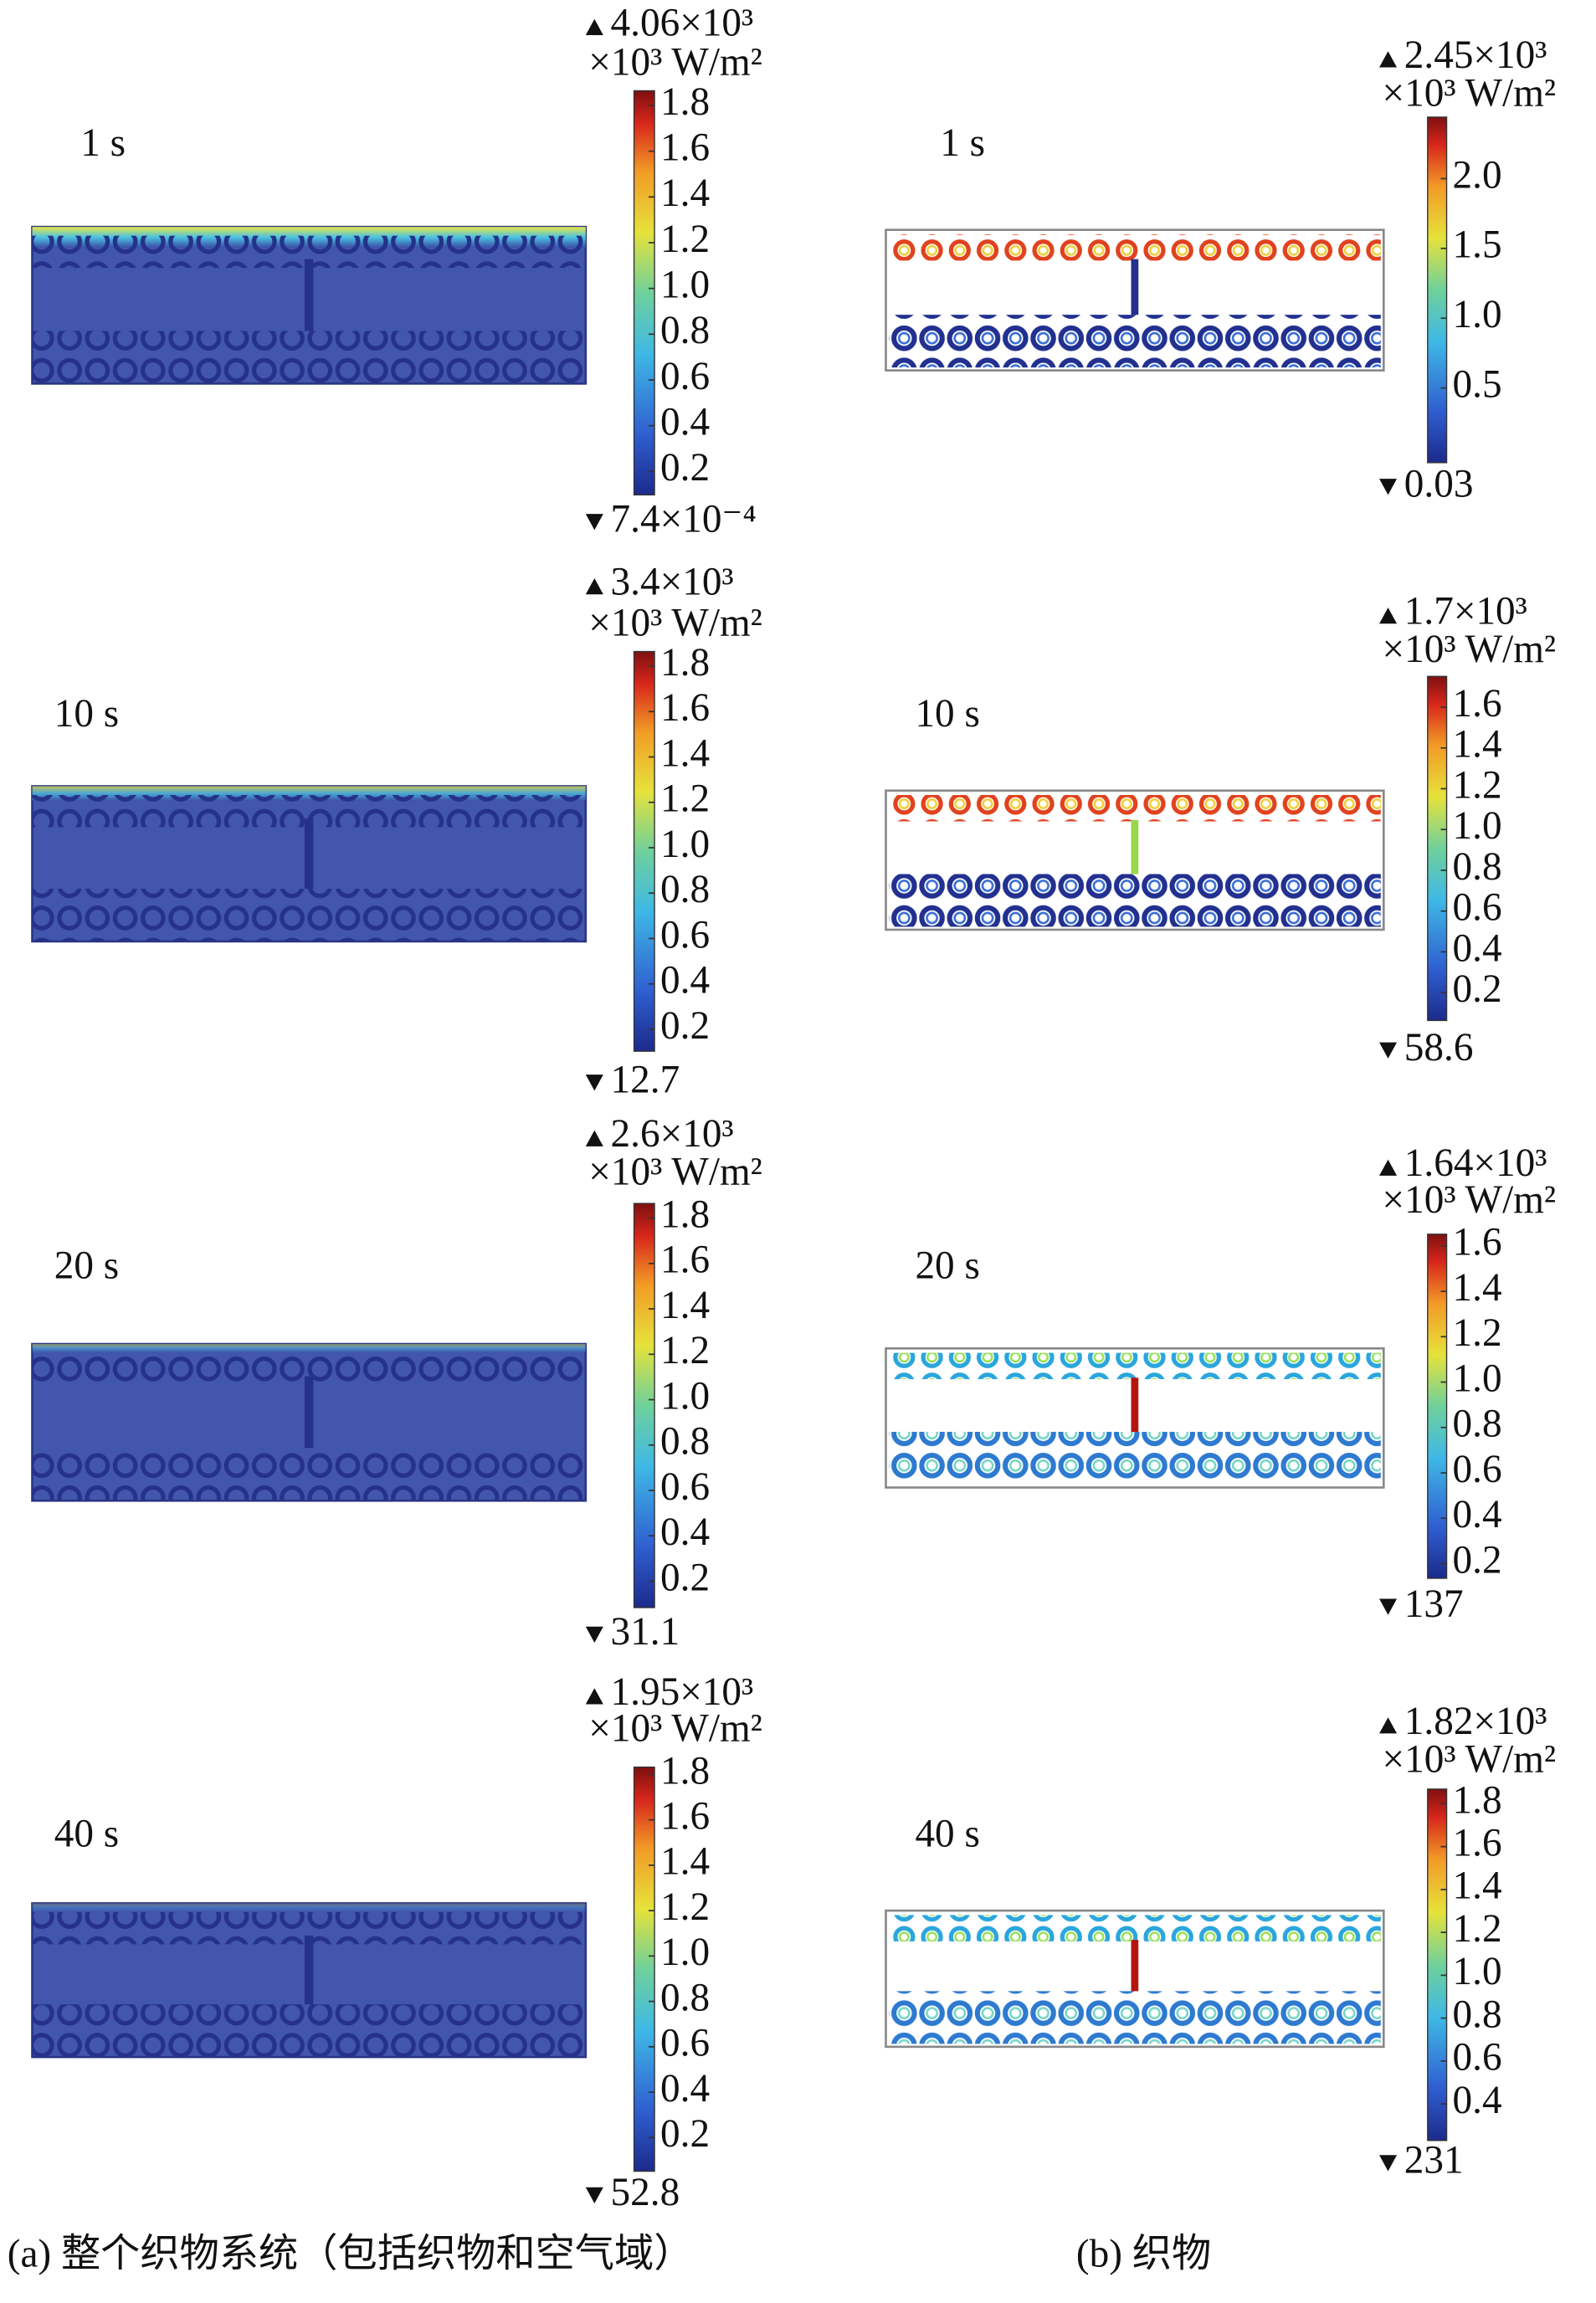 The width and height of the screenshot is (1596, 2303). What do you see at coordinates (1465, 611) in the screenshot?
I see `max-label: 1.7×10³` at bounding box center [1465, 611].